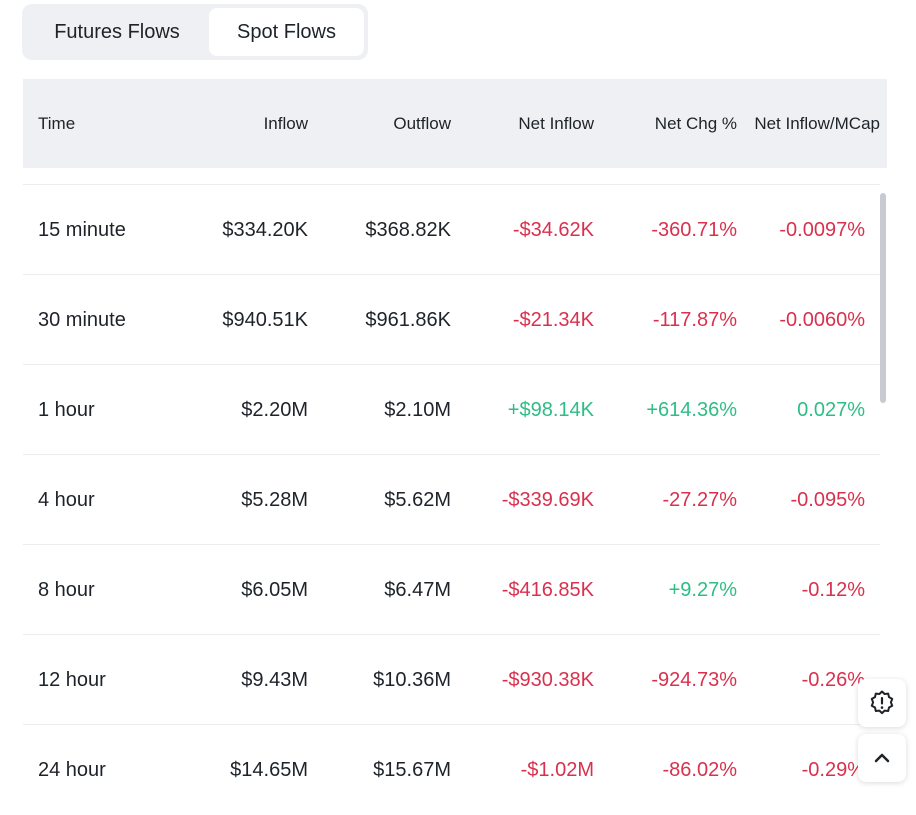 The width and height of the screenshot is (916, 815). I want to click on cell-net-inflow-mcap: -0.0060%, so click(822, 320).